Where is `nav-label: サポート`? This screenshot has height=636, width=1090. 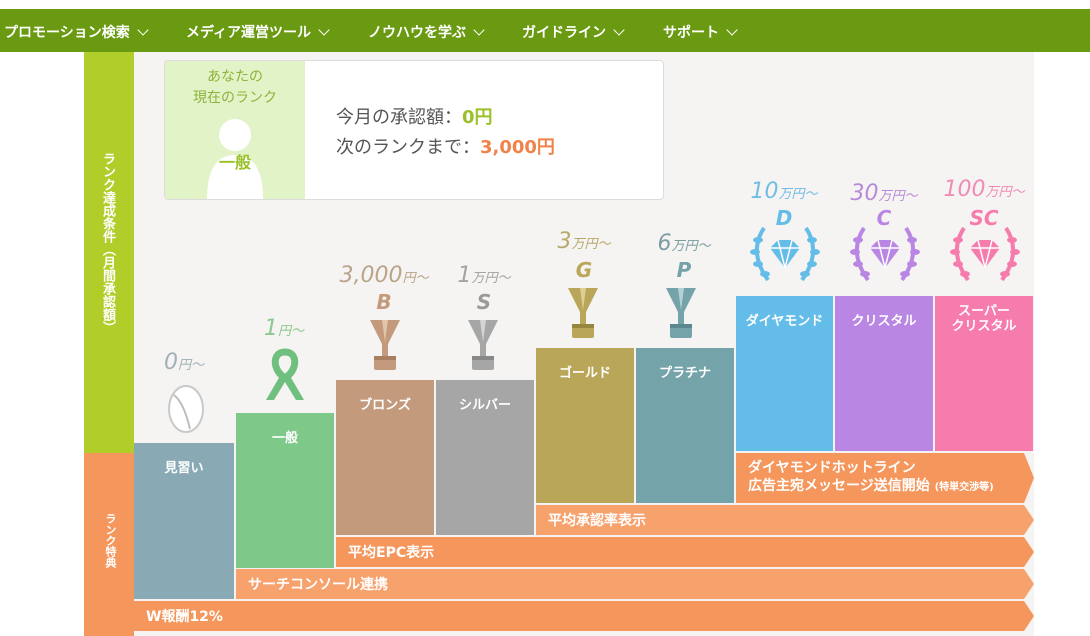
nav-label: サポート is located at coordinates (691, 33).